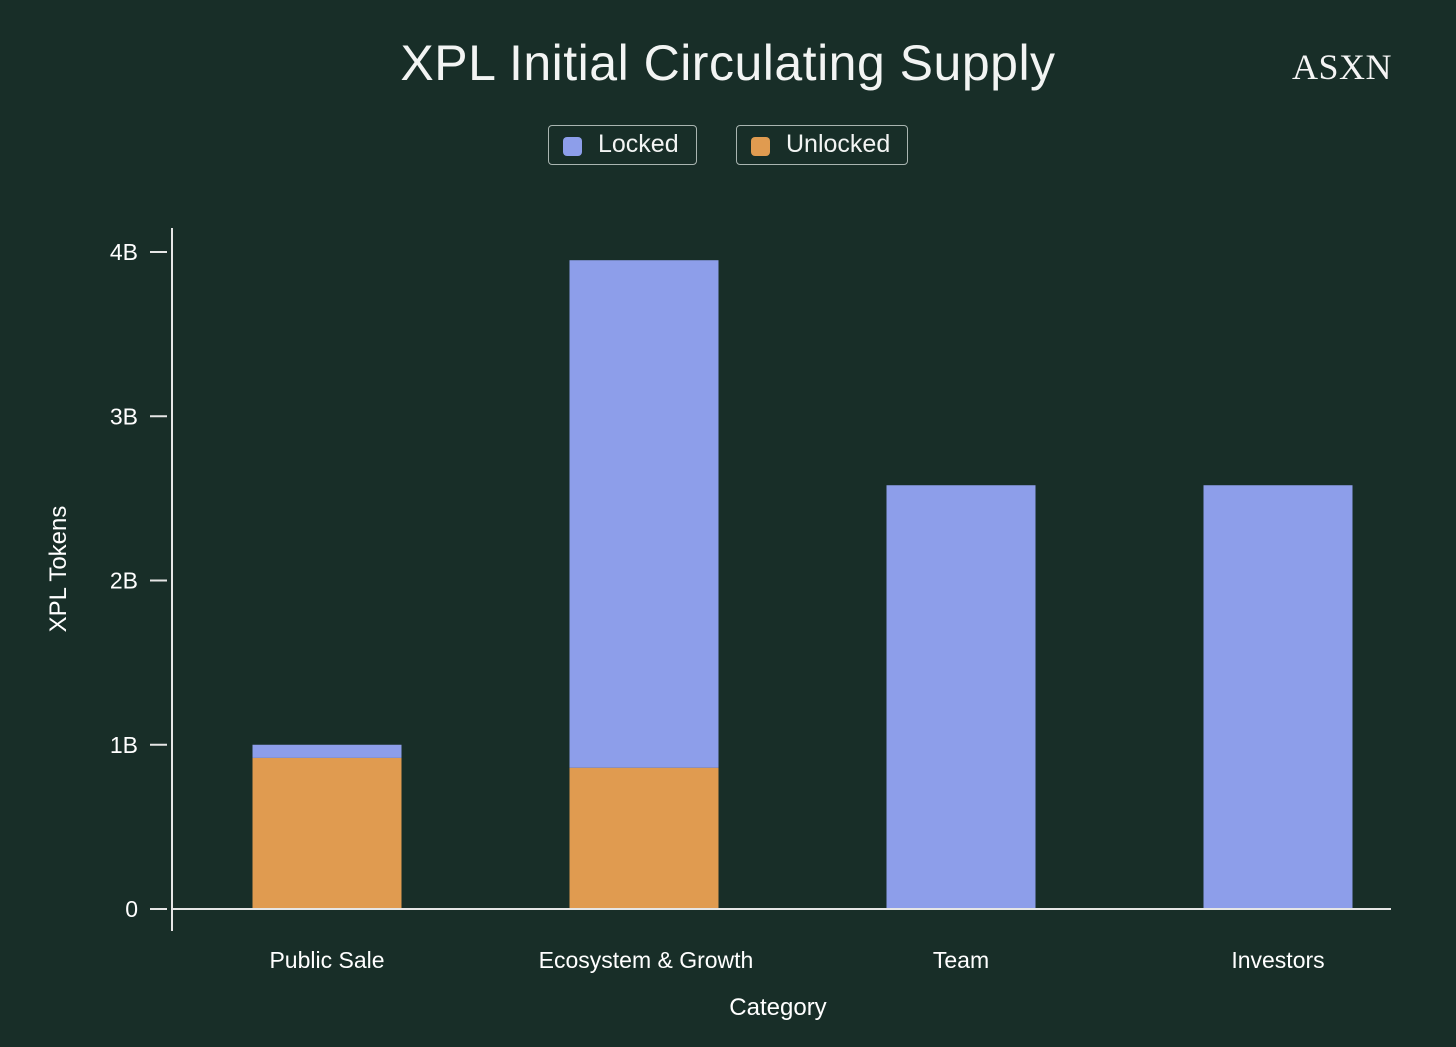 Image resolution: width=1456 pixels, height=1047 pixels. What do you see at coordinates (638, 144) in the screenshot?
I see `legend-label-locked: Locked` at bounding box center [638, 144].